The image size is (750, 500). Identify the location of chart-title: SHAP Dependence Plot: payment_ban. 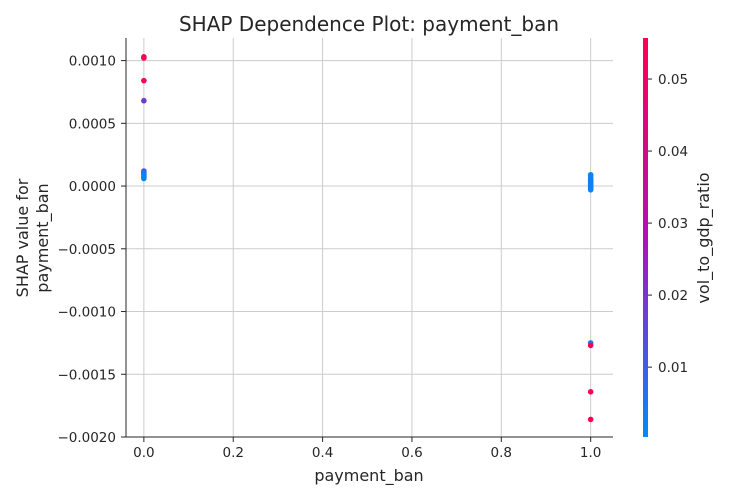
(369, 24).